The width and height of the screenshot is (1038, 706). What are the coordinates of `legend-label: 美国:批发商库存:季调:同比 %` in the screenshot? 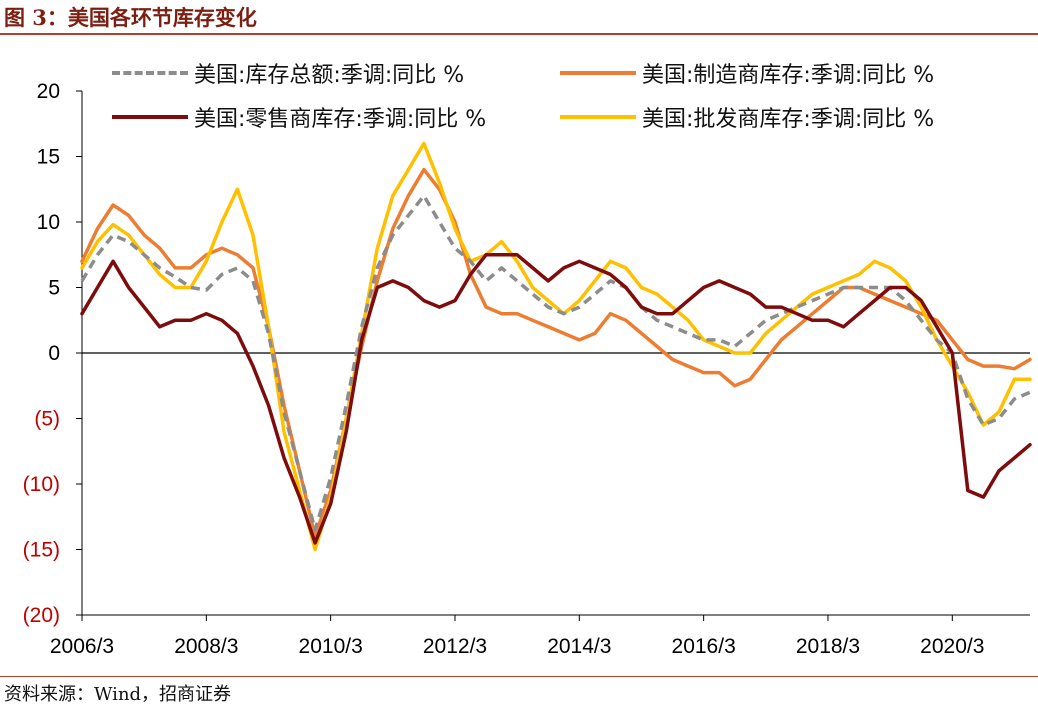 It's located at (788, 119).